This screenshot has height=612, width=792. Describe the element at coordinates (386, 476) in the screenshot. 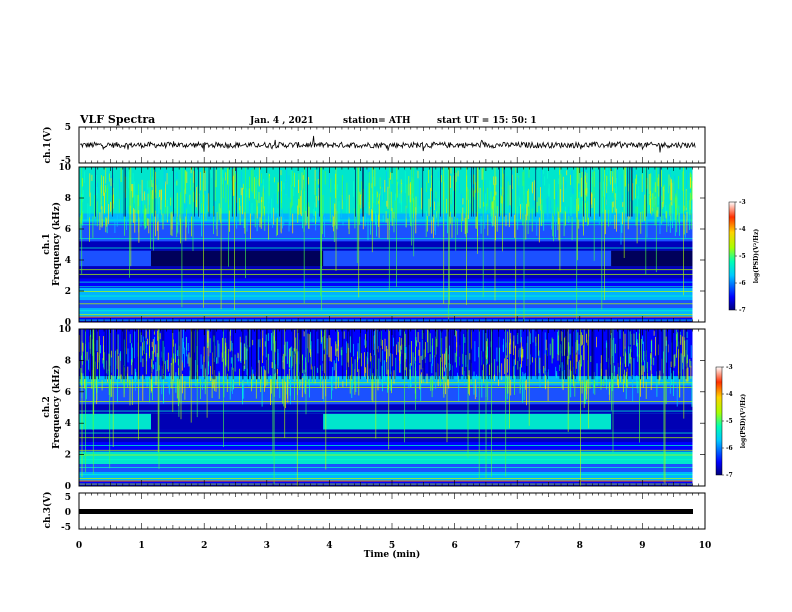

I see `spectrogram-band` at that location.